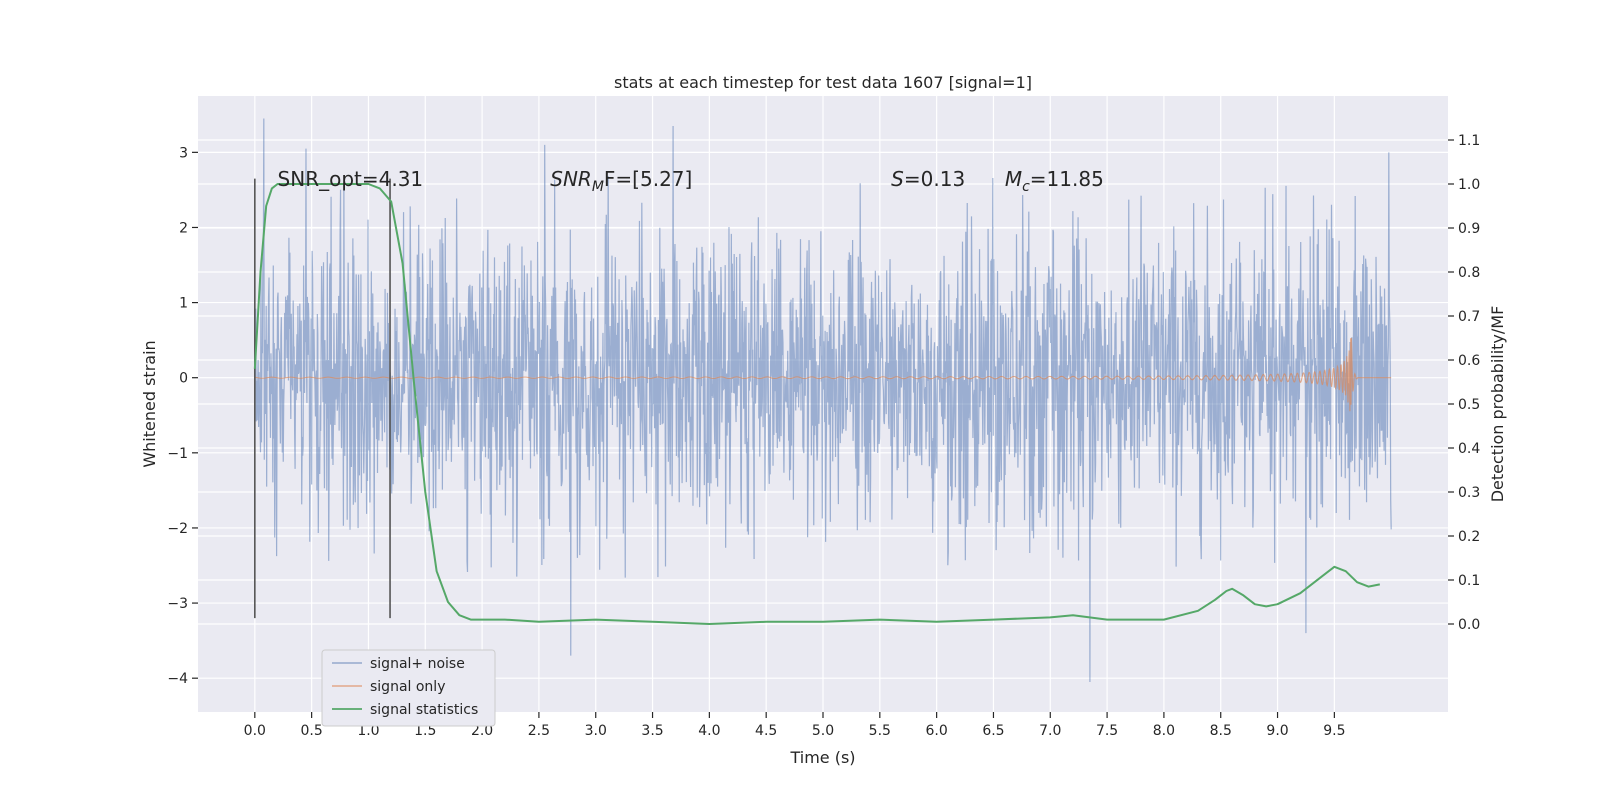 The width and height of the screenshot is (1600, 800). Describe the element at coordinates (621, 181) in the screenshot. I see `annotation-snr-mf: SNRMF=[5.27]` at that location.